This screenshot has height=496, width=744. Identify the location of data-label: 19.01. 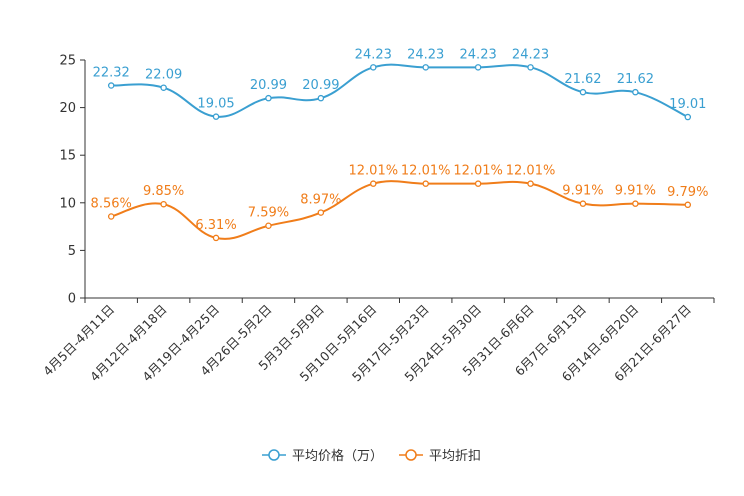
(687, 104).